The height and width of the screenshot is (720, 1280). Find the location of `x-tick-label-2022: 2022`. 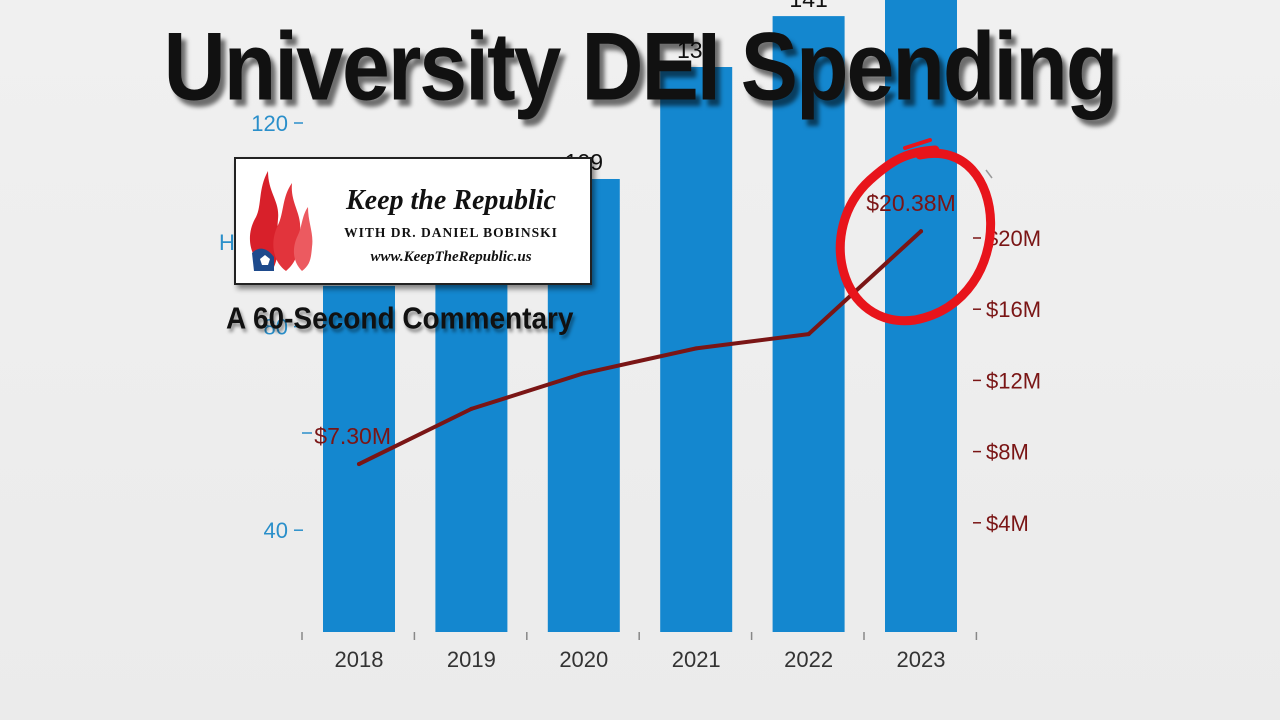

x-tick-label-2022: 2022 is located at coordinates (808, 659).